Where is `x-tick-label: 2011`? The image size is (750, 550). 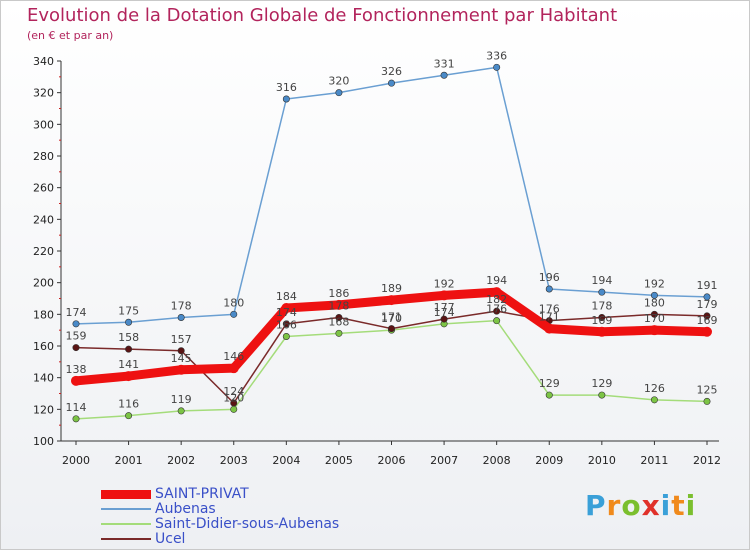
x-tick-label: 2011 is located at coordinates (654, 460).